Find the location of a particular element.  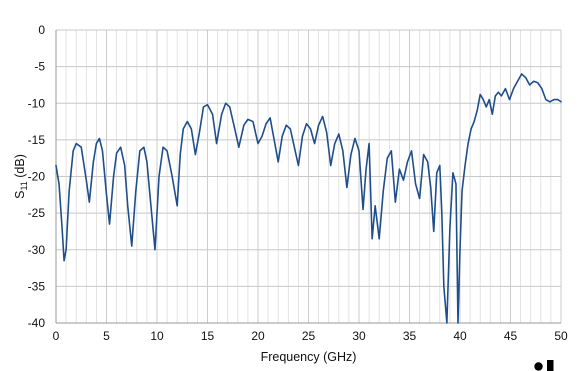

y-tick-label: -25 is located at coordinates (37, 213).